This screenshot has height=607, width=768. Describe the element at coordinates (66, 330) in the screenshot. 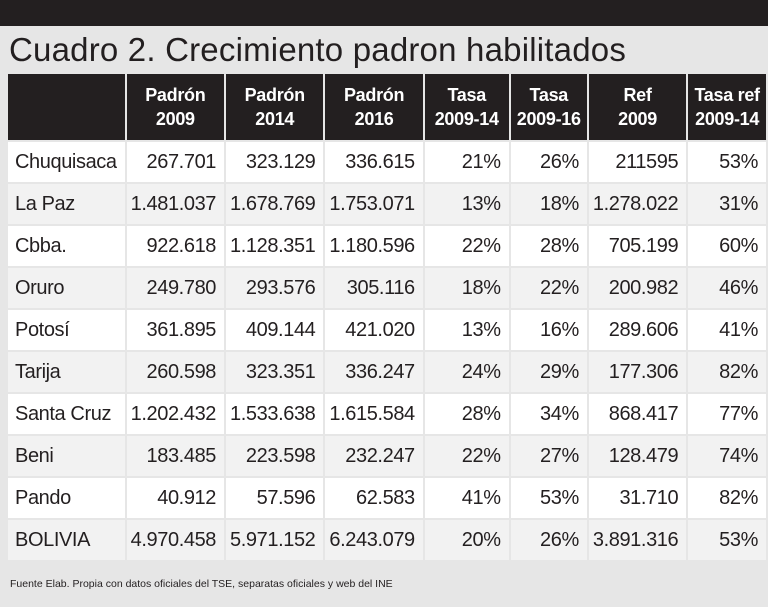

I see `region-cell: Potosí` at that location.